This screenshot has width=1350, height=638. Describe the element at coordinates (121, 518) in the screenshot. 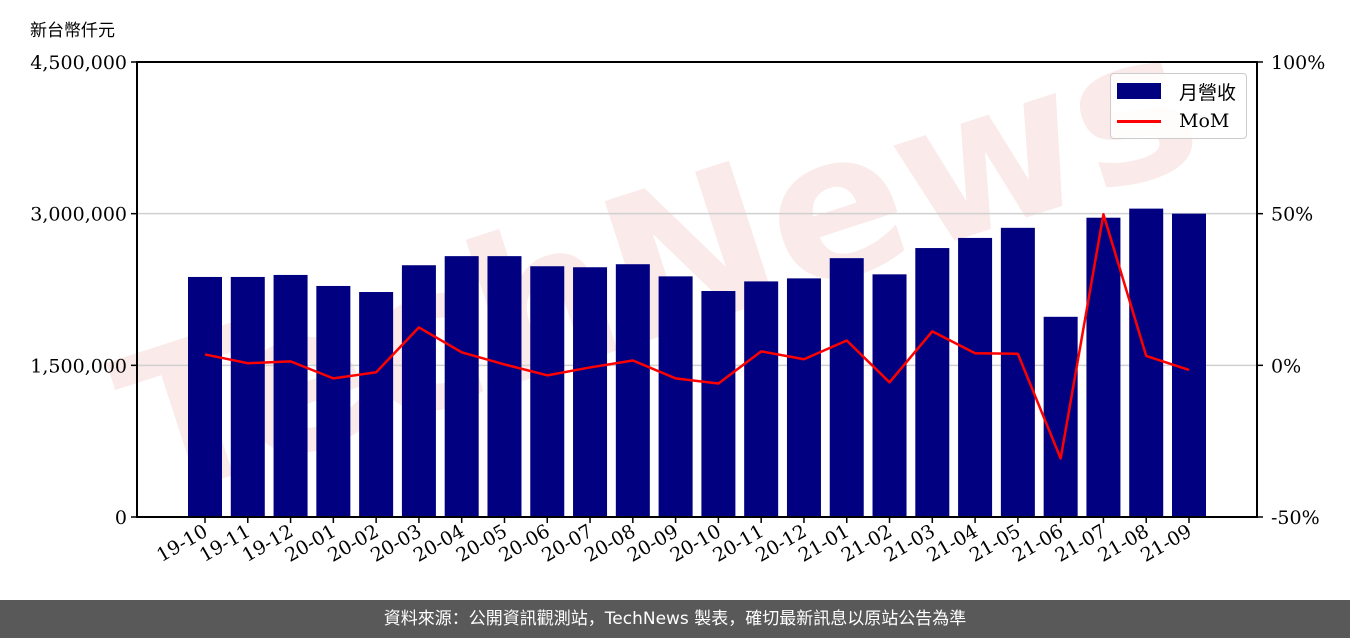

I see `left-axis-tick-label: 0` at that location.